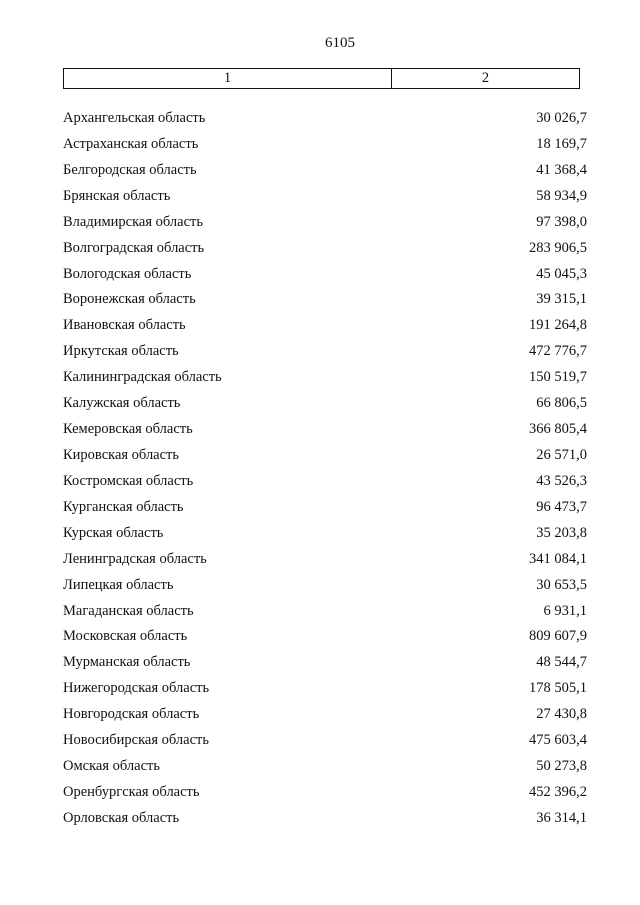 The height and width of the screenshot is (905, 640). Describe the element at coordinates (325, 302) in the screenshot. I see `table-row: Воронежская область 39 315,1` at that location.